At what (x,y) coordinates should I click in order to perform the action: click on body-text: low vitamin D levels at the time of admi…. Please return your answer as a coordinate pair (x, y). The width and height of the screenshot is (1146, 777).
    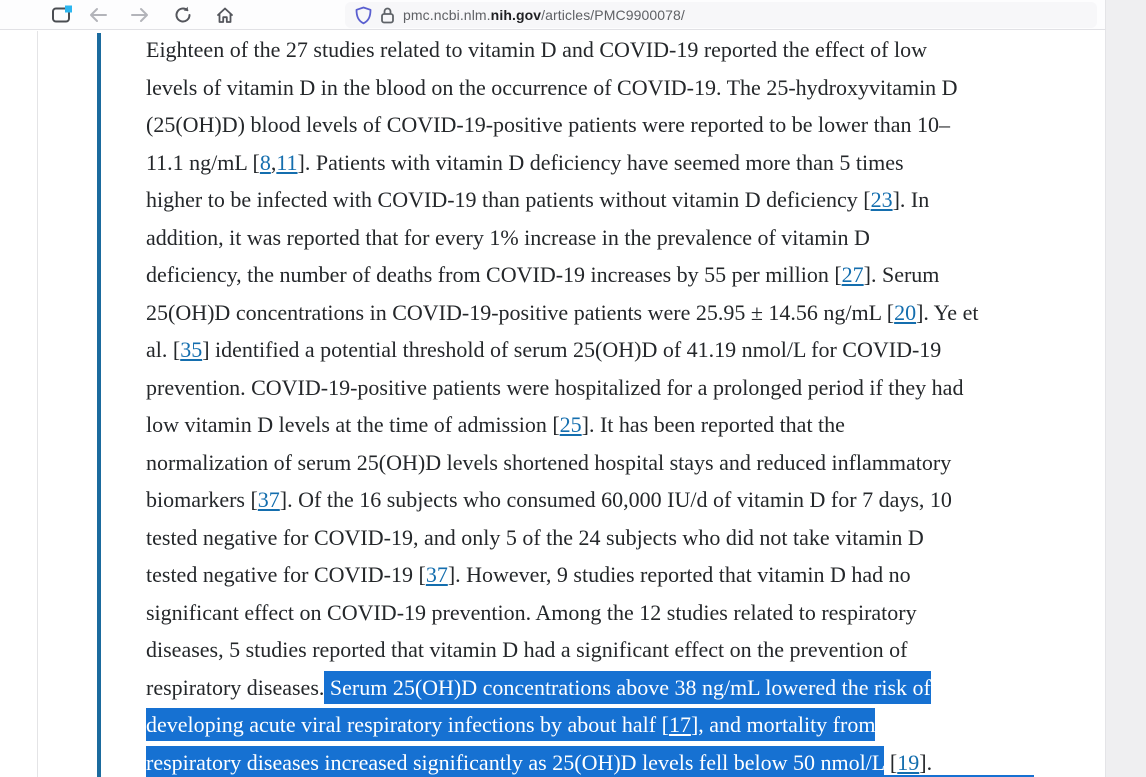
    Looking at the image, I should click on (353, 424).